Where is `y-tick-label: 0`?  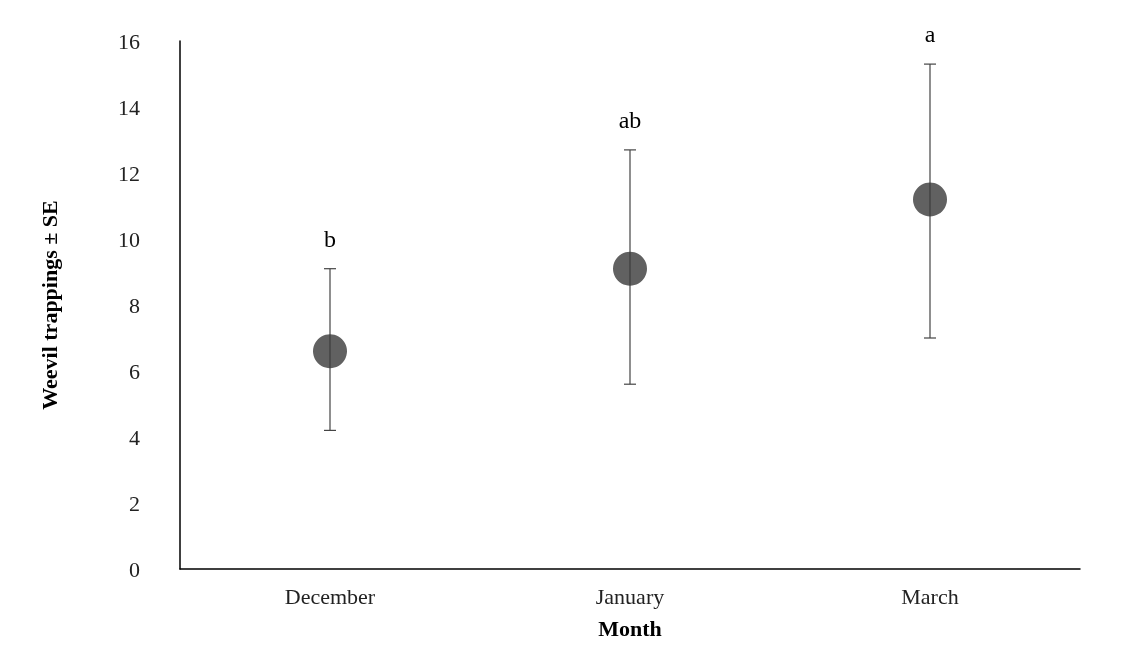
y-tick-label: 0 is located at coordinates (134, 569).